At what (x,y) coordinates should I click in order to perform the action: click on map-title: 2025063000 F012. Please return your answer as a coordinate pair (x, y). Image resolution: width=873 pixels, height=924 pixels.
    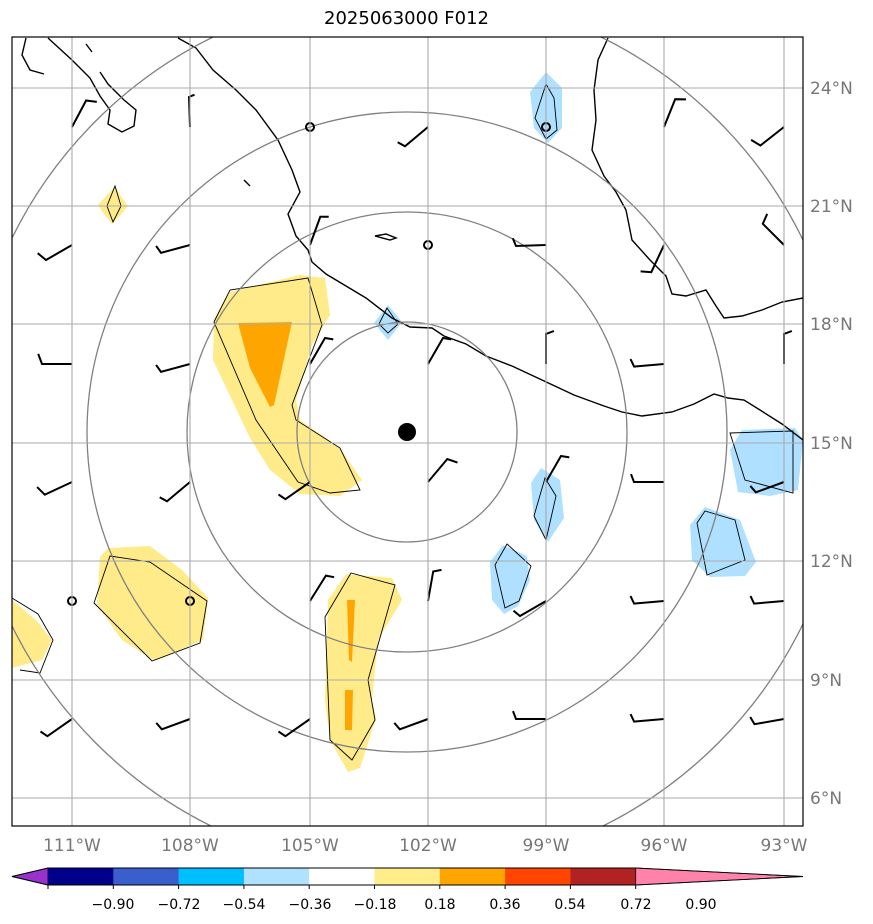
    Looking at the image, I should click on (406, 18).